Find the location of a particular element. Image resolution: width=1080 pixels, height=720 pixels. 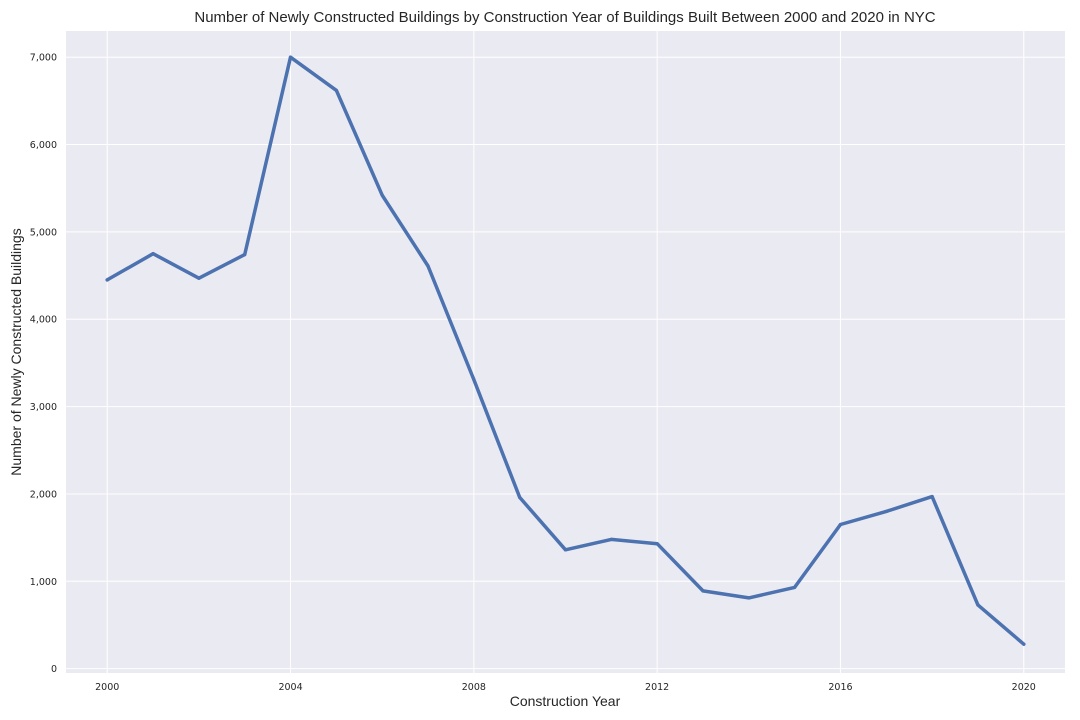

y-tick-label: 5,000 is located at coordinates (43, 232).